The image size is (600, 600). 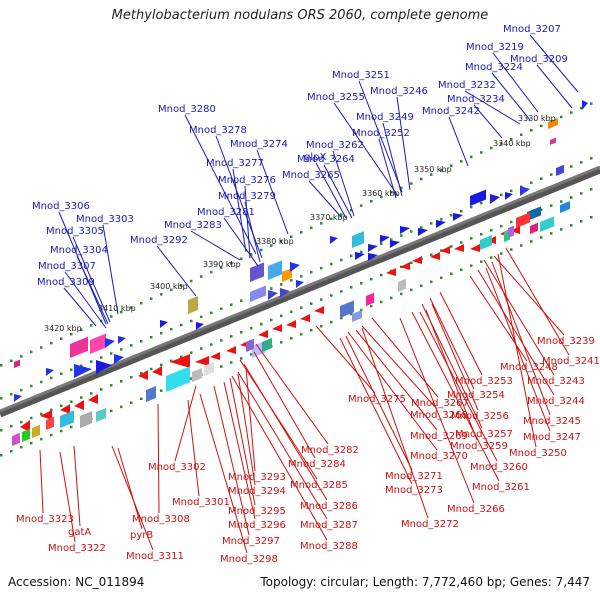 What do you see at coordinates (484, 381) in the screenshot?
I see `reverse-gene-label: Mnod_3253` at bounding box center [484, 381].